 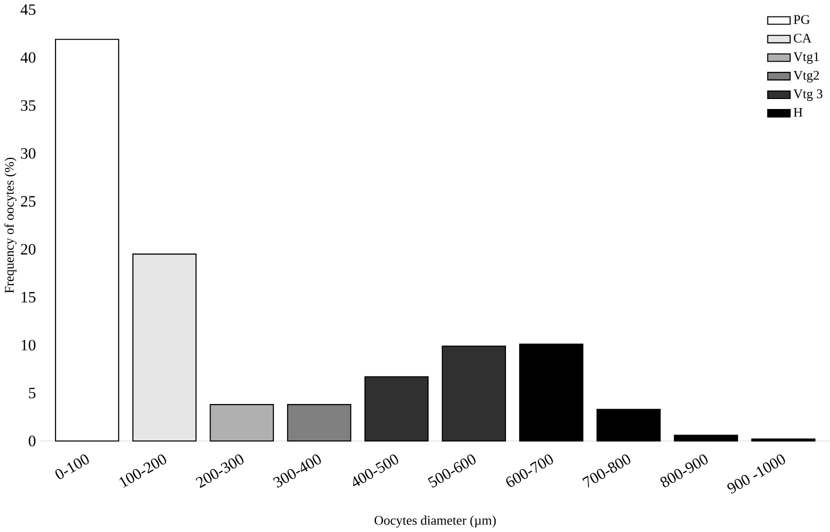 I want to click on legend-label: Vtg2, so click(x=806, y=76).